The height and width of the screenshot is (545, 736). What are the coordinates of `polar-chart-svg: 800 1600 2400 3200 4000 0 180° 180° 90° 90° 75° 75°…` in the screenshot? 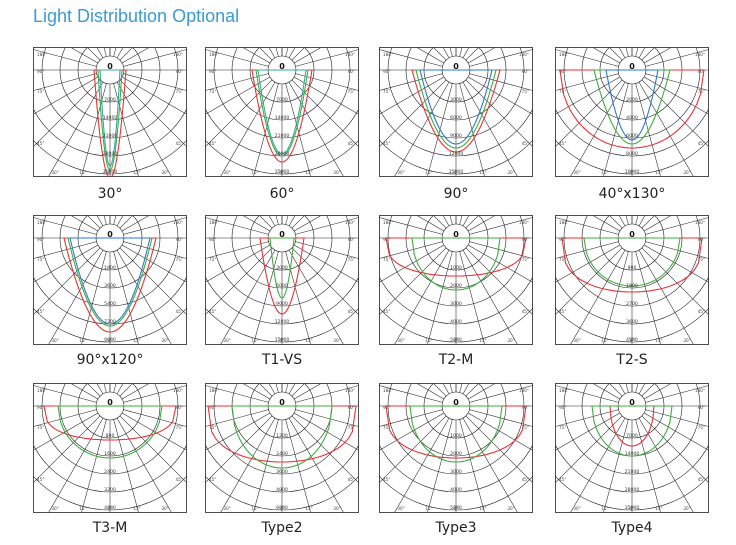 It's located at (110, 448).